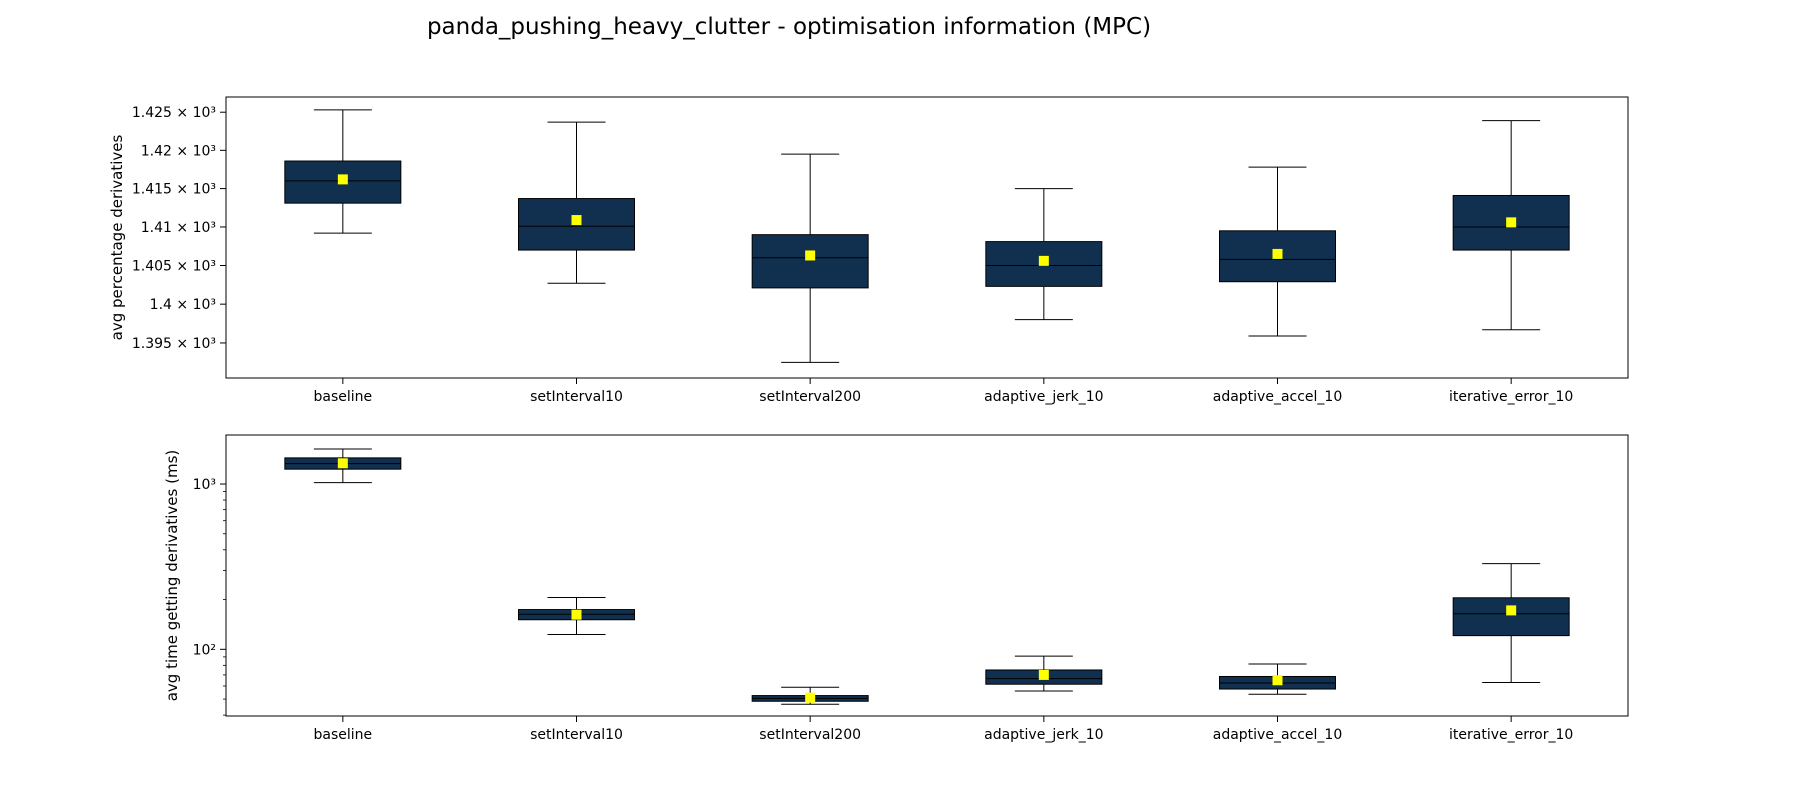 The image size is (1800, 800). I want to click on y-axis-label: avg percentage derivatives, so click(117, 238).